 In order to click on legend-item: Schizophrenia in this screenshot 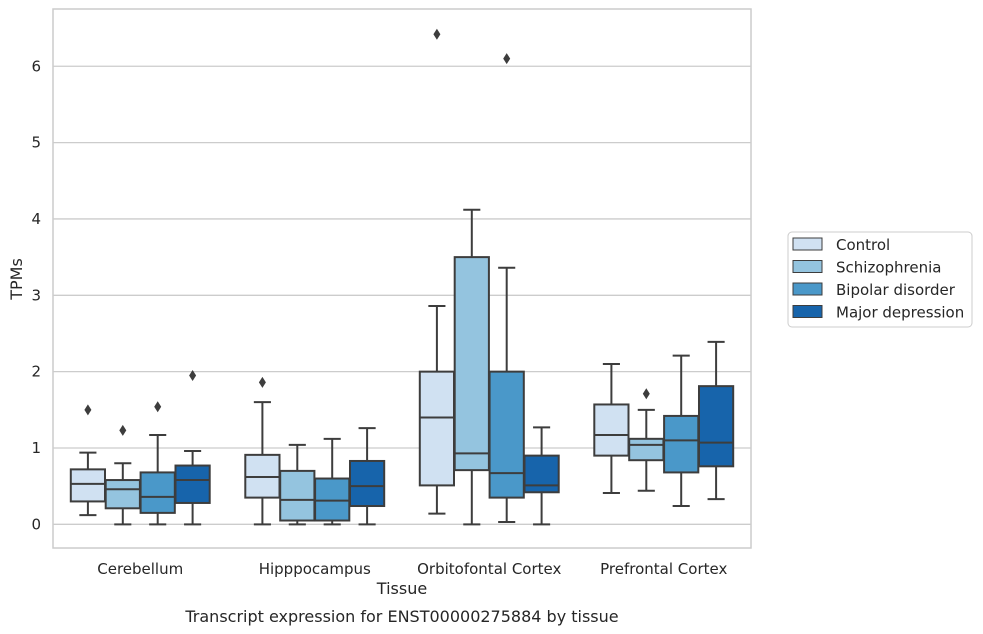, I will do `click(866, 268)`.